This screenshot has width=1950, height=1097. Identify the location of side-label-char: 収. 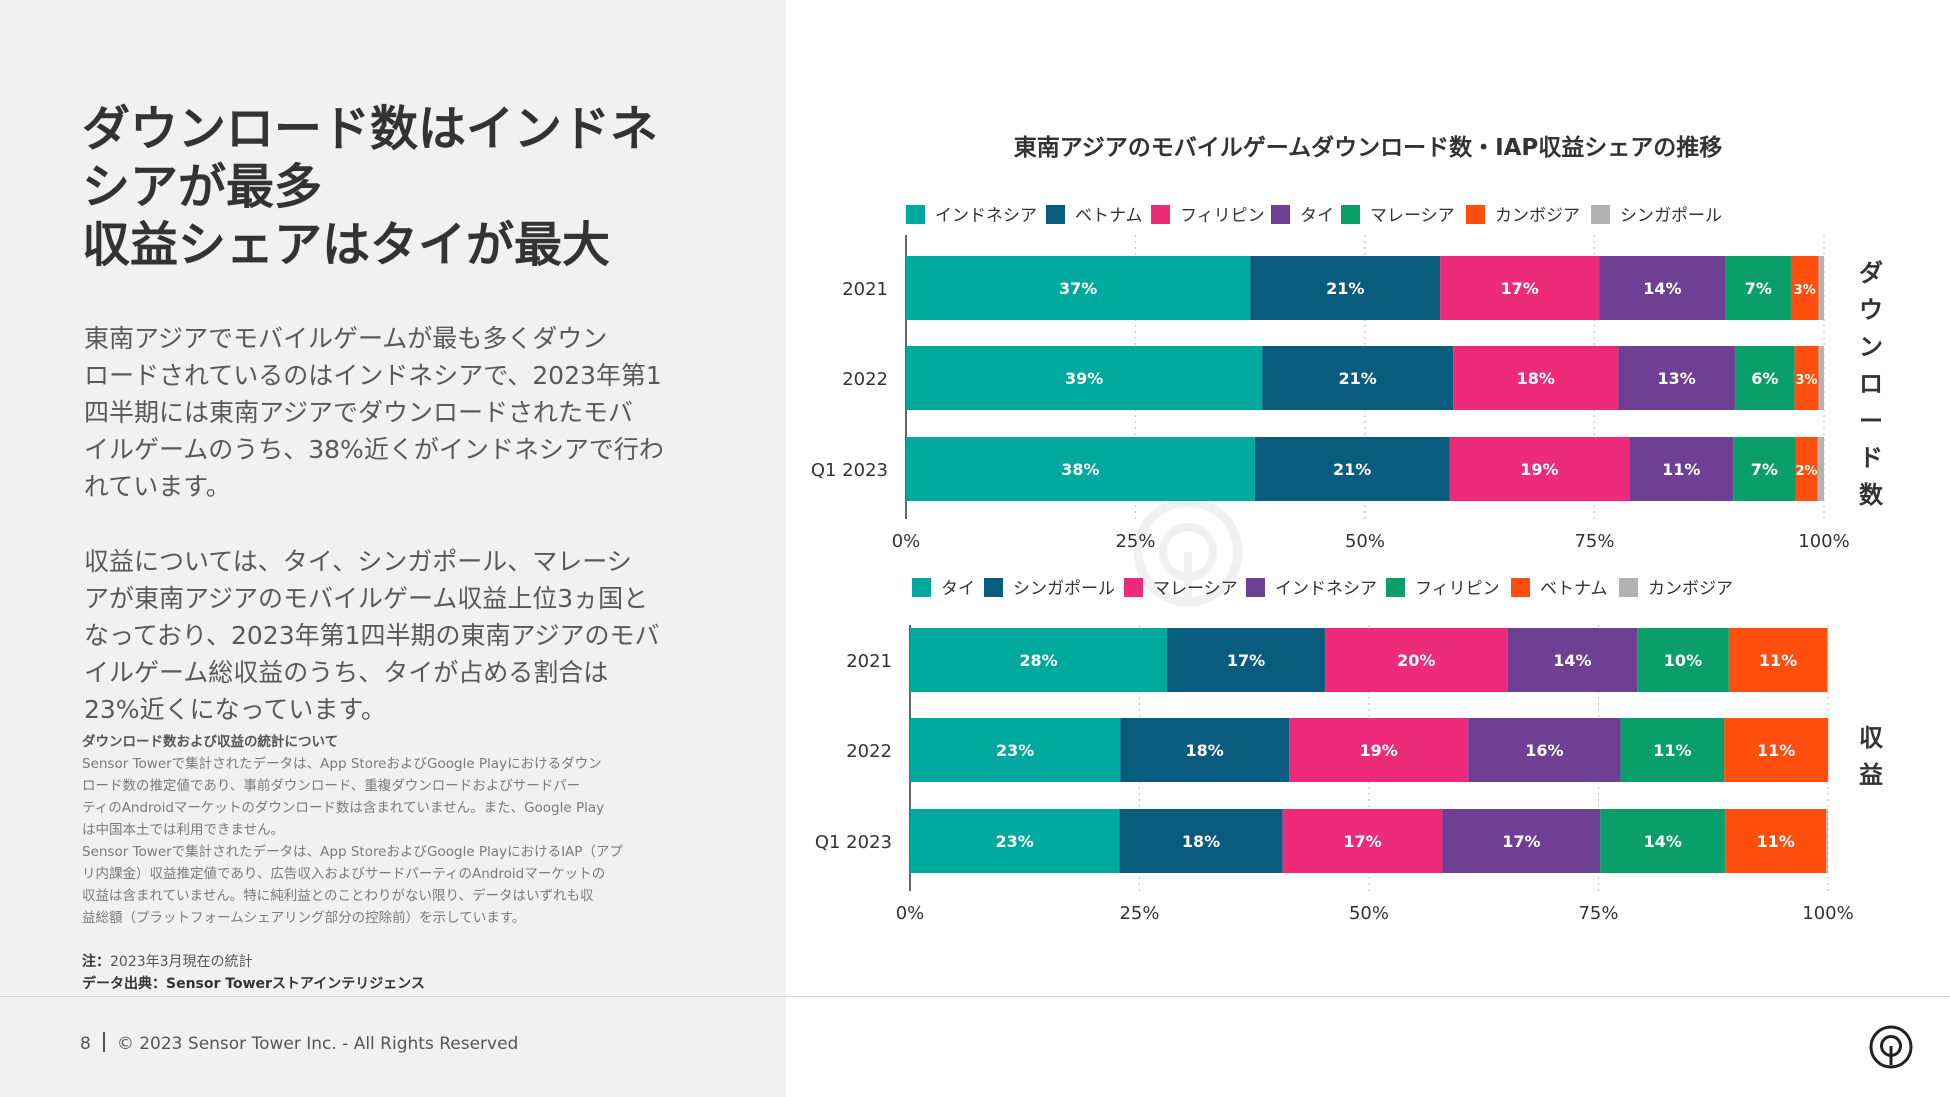
(1871, 738).